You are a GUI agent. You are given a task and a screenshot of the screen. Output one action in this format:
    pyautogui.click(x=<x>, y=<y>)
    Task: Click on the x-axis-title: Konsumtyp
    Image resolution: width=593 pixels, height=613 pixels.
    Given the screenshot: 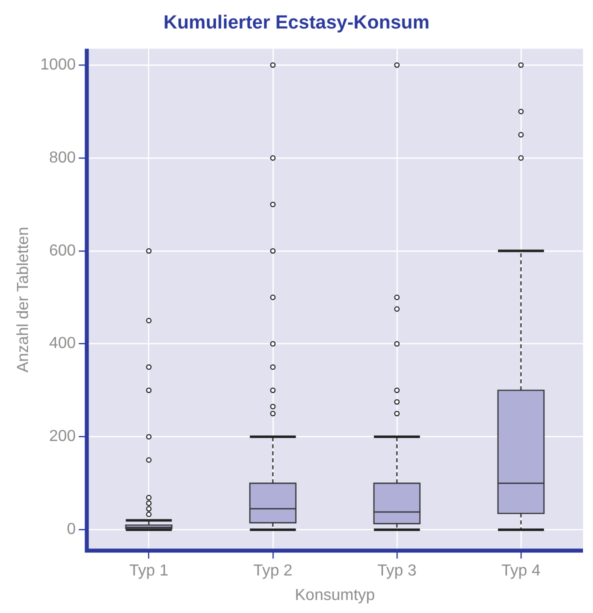 What is the action you would take?
    pyautogui.click(x=335, y=595)
    